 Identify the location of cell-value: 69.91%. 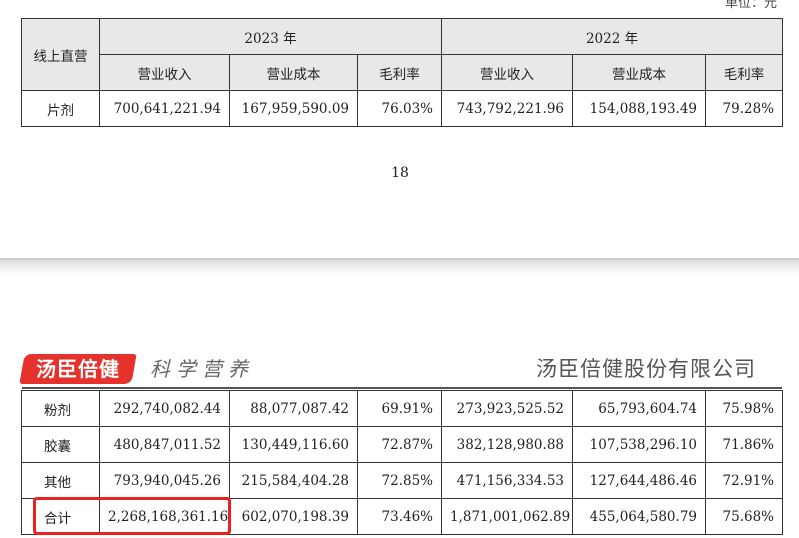
(399, 408).